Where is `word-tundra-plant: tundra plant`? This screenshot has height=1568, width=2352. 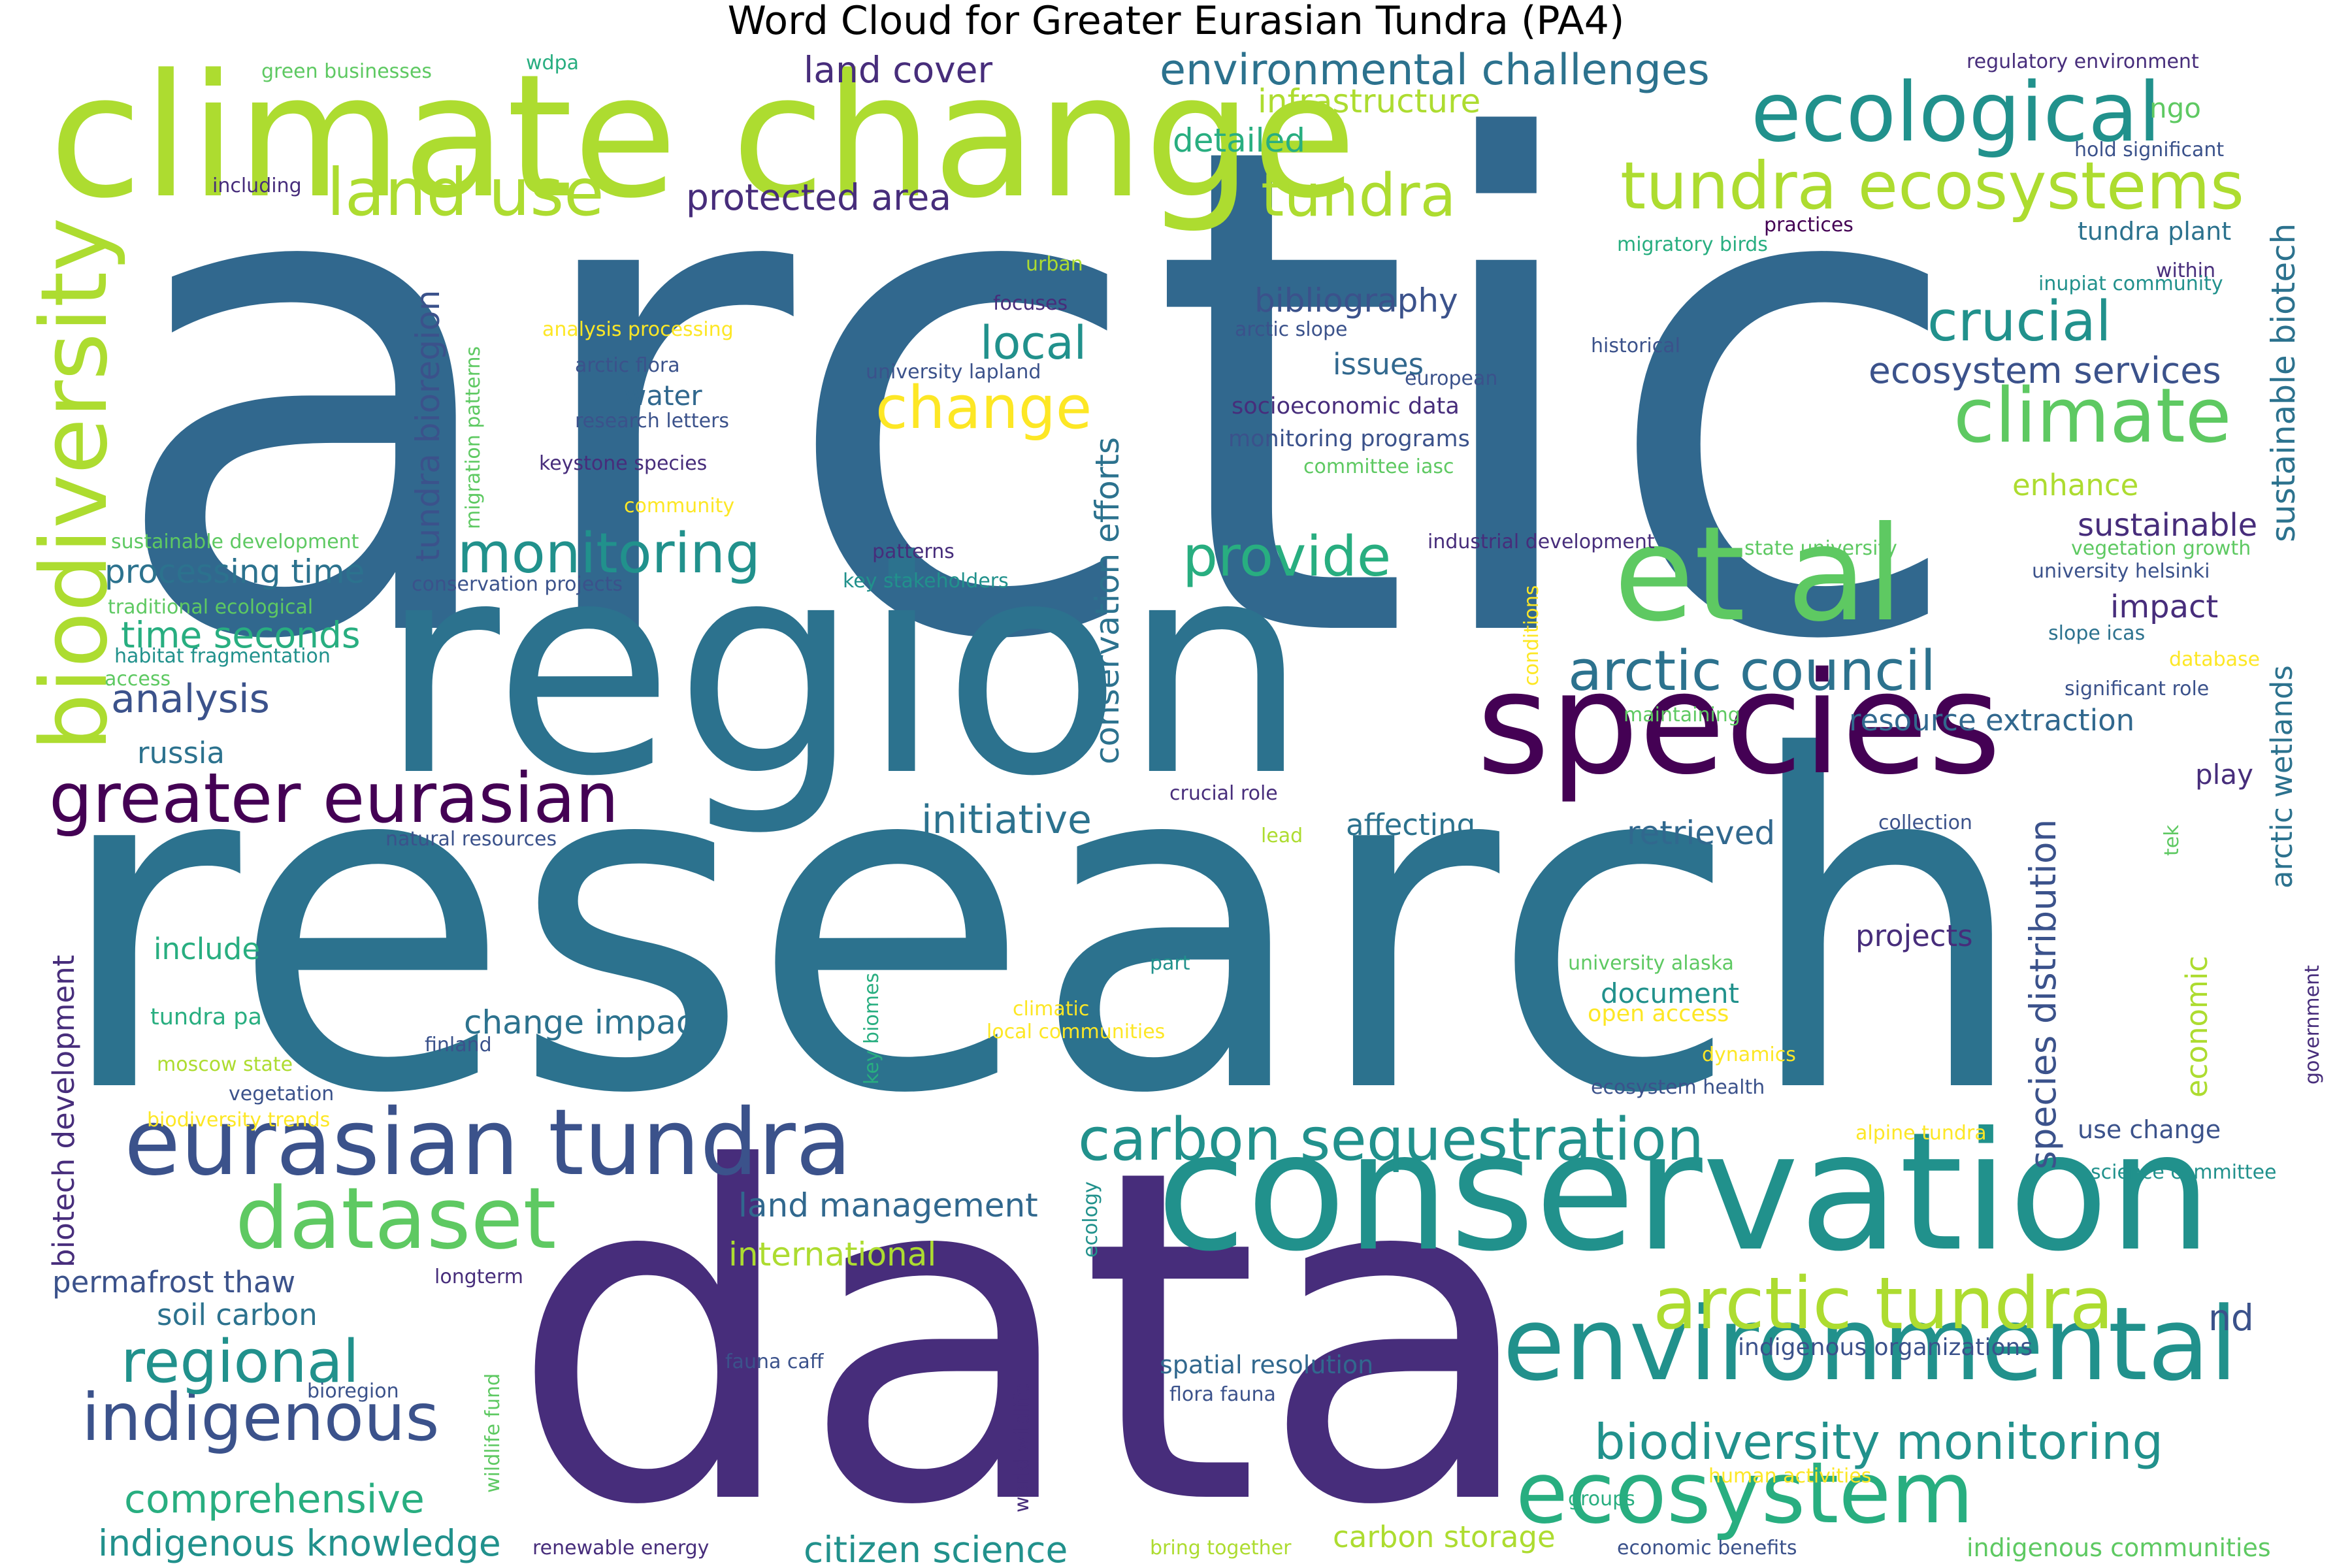 word-tundra-plant: tundra plant is located at coordinates (2155, 231).